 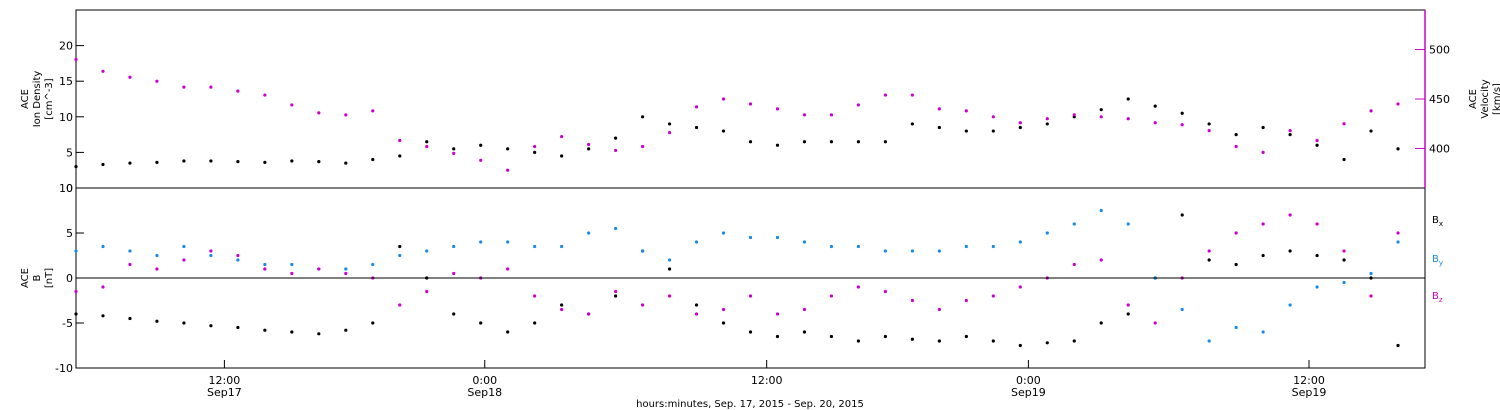 What do you see at coordinates (37, 277) in the screenshot?
I see `bottom-left-axis-title-line2: B` at bounding box center [37, 277].